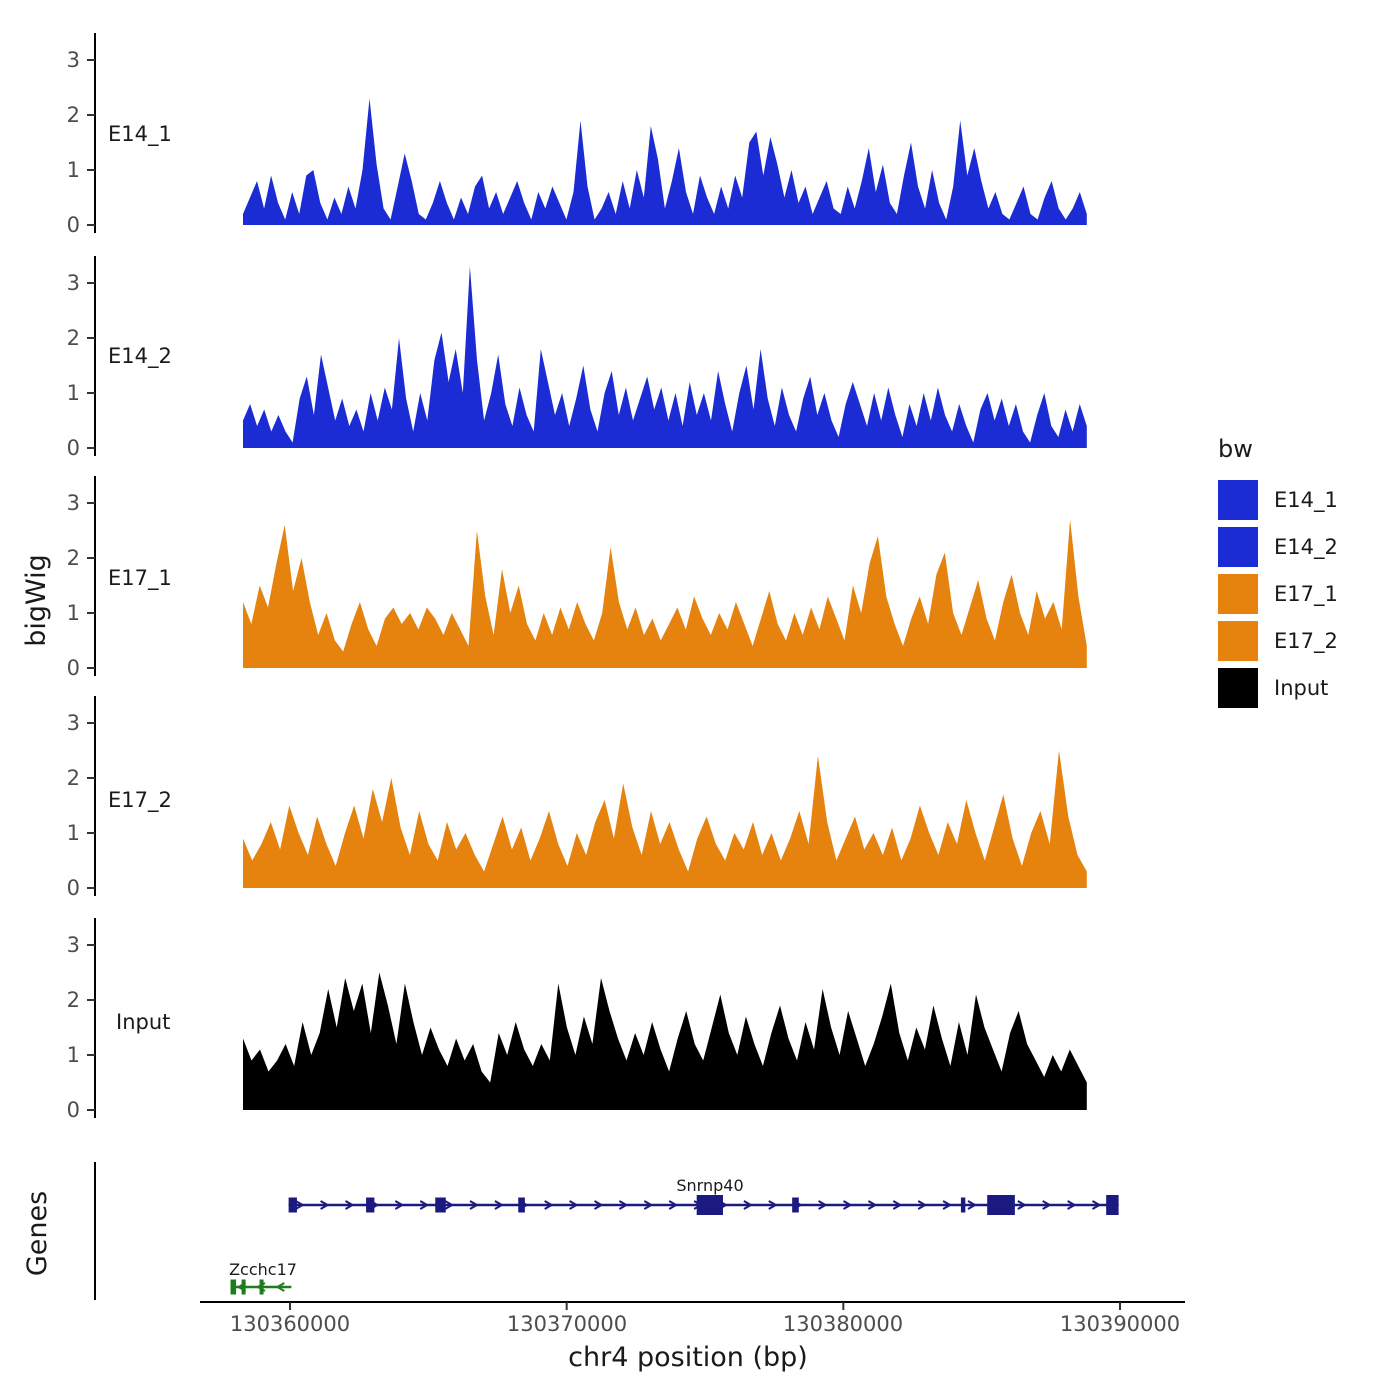  What do you see at coordinates (140, 578) in the screenshot?
I see `track-label-e17-1: E17_1` at bounding box center [140, 578].